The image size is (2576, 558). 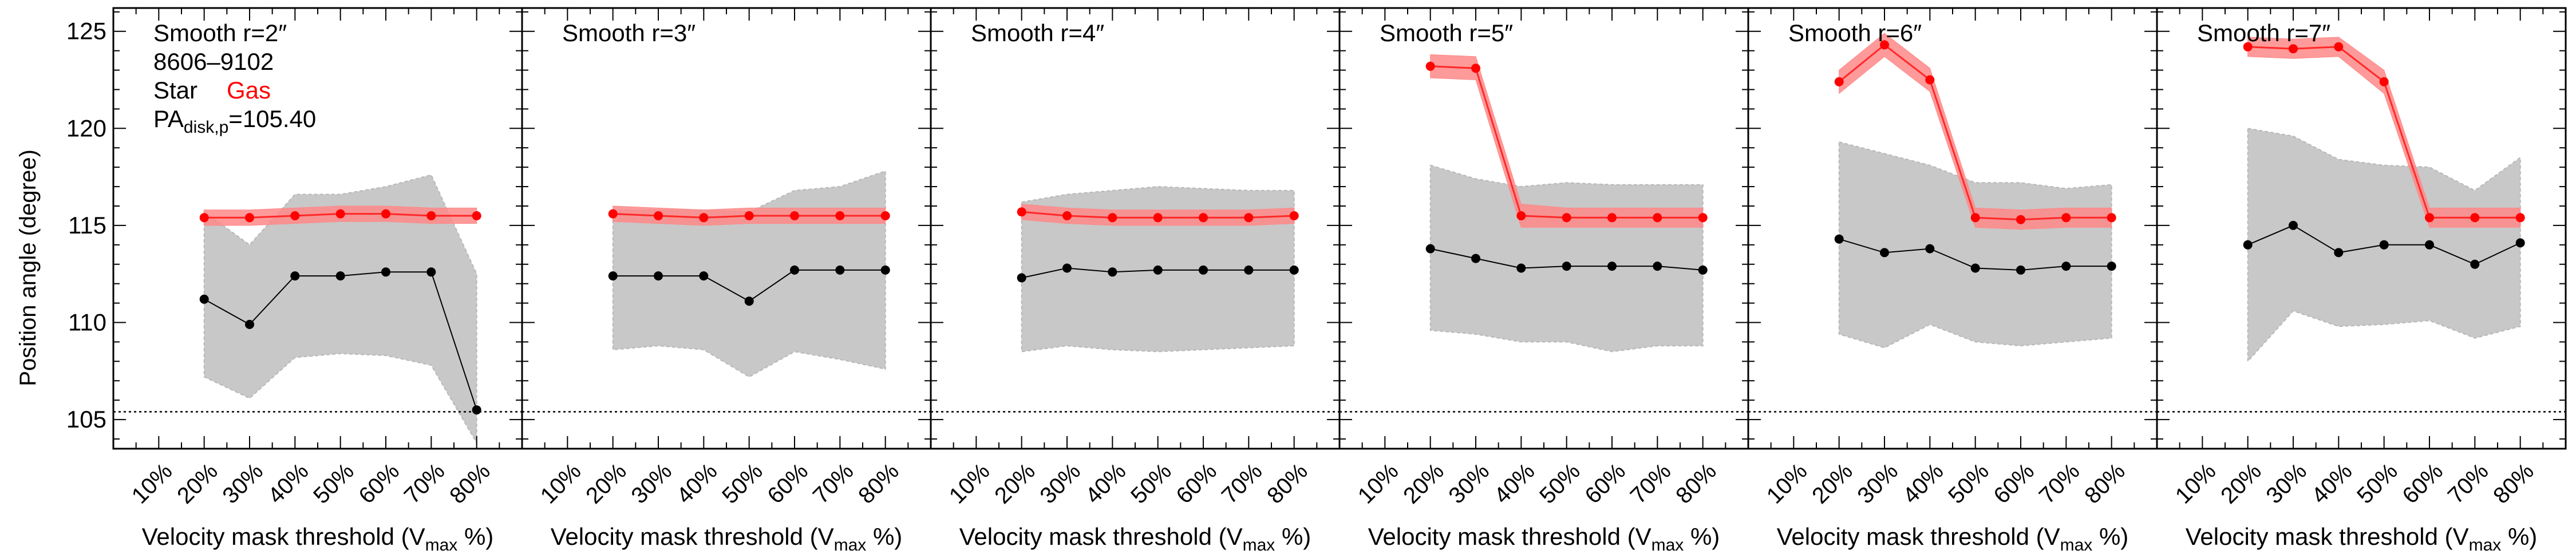 What do you see at coordinates (1953, 539) in the screenshot?
I see `x-axis-label-5: Velocity mask threshold (Vmax %)` at bounding box center [1953, 539].